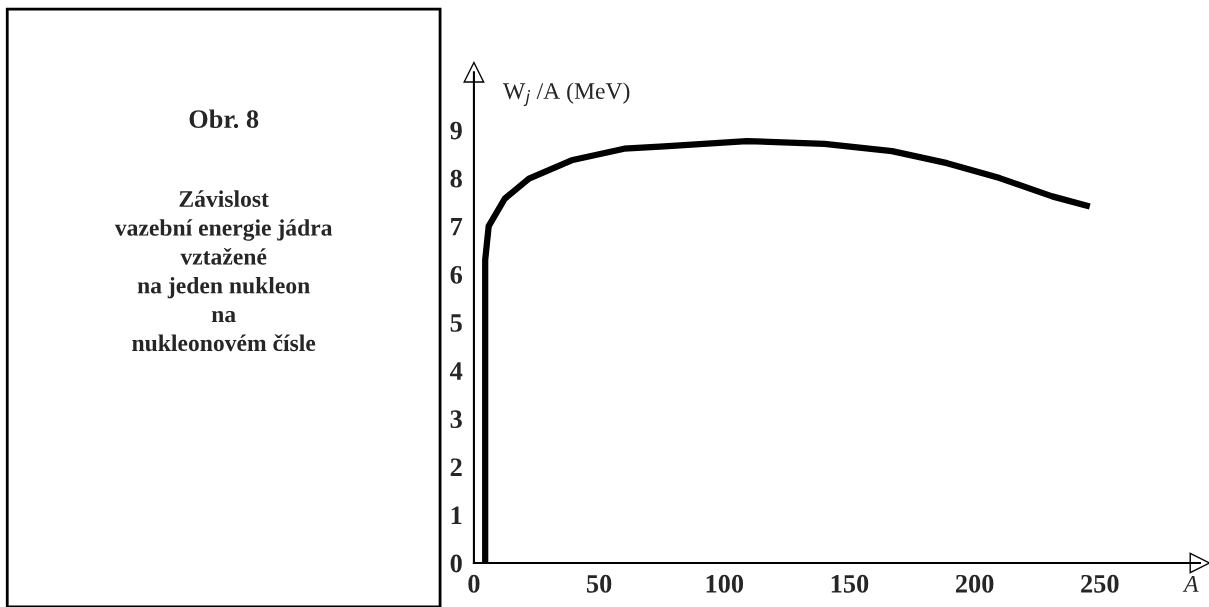  What do you see at coordinates (850, 583) in the screenshot?
I see `x-tick-label: 150` at bounding box center [850, 583].